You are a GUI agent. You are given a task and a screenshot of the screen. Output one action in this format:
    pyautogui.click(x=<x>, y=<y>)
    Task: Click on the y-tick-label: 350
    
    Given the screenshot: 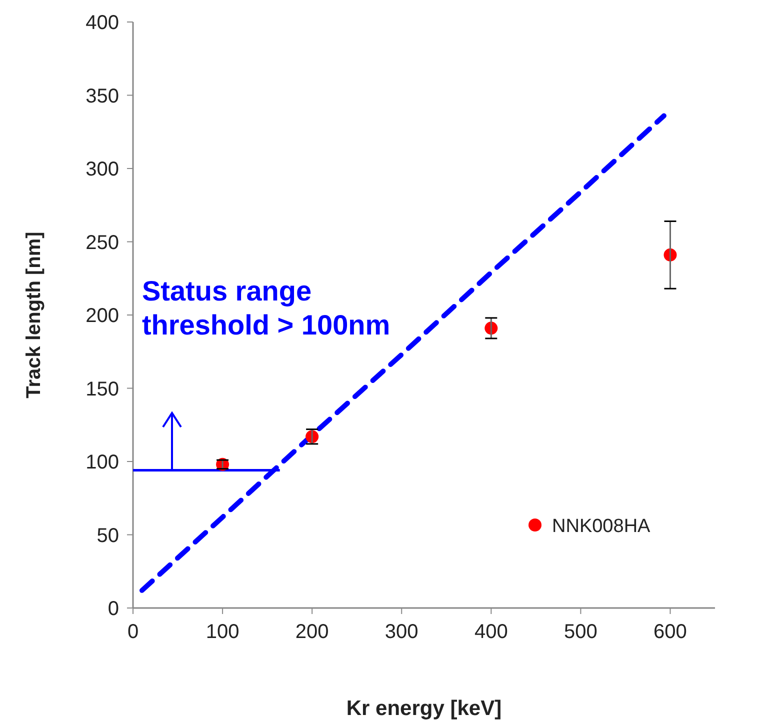 What is the action you would take?
    pyautogui.click(x=102, y=96)
    